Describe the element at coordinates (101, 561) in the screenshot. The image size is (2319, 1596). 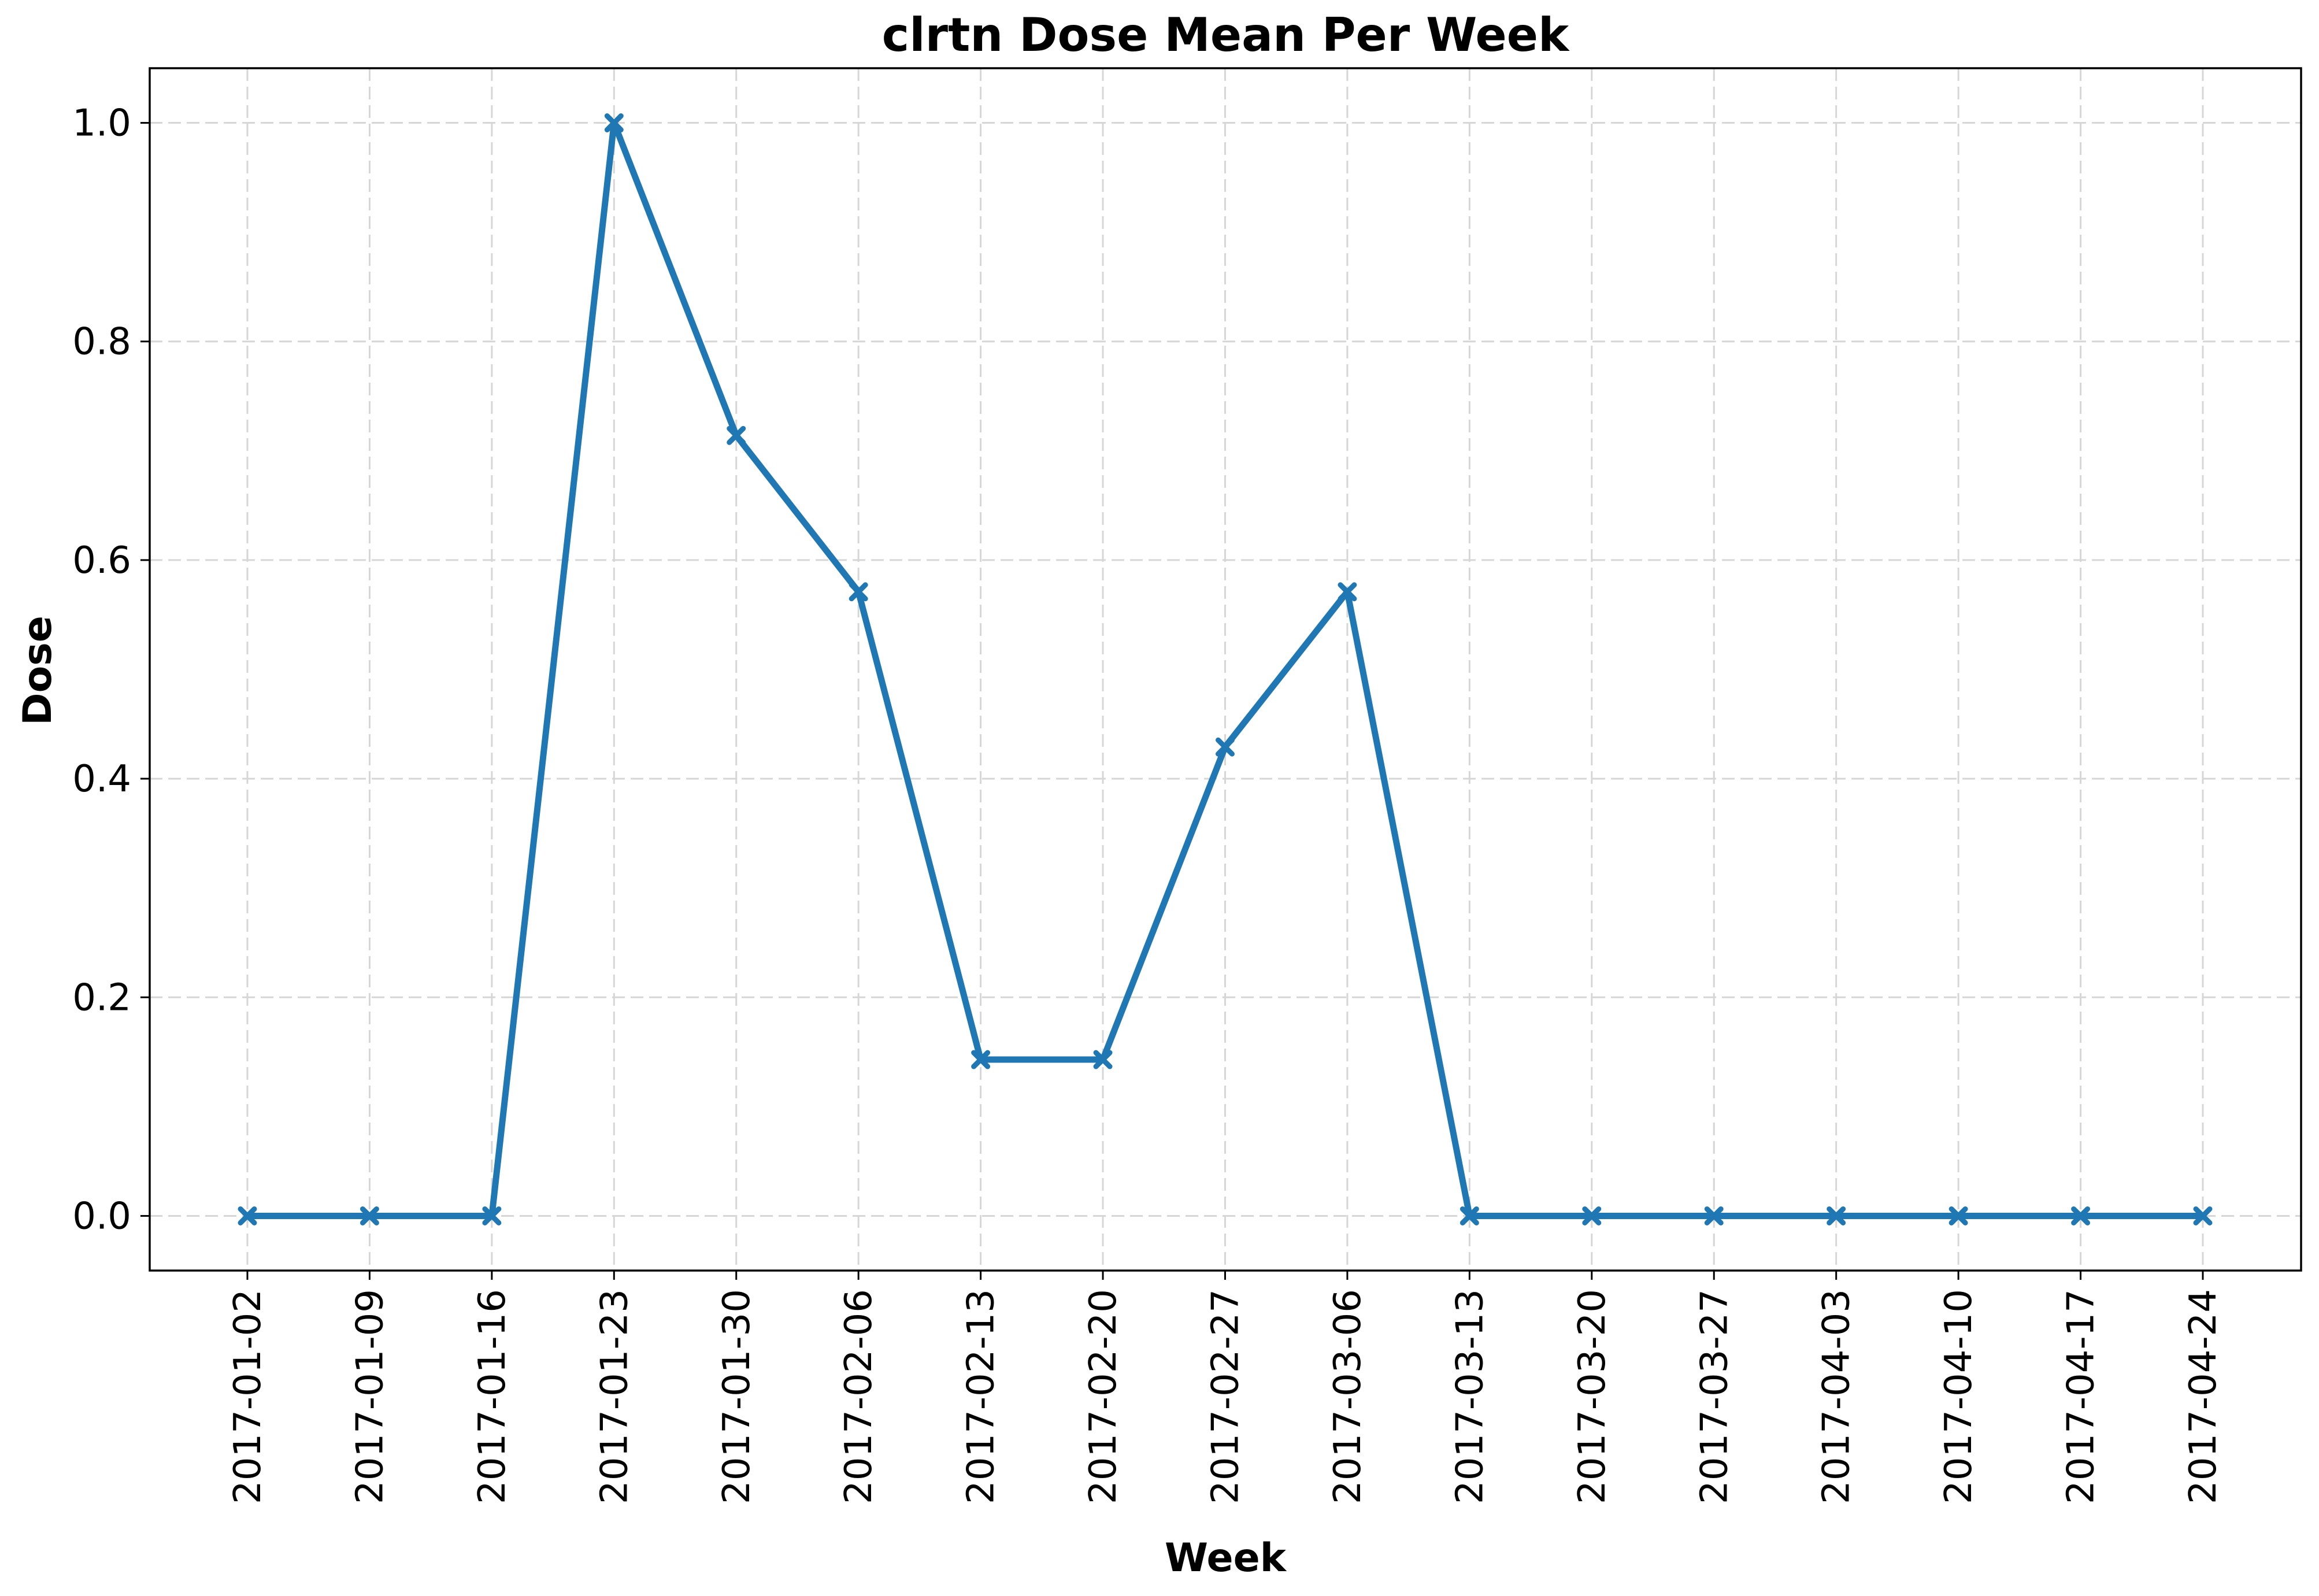
I see `y-tick-label: 0.6` at that location.